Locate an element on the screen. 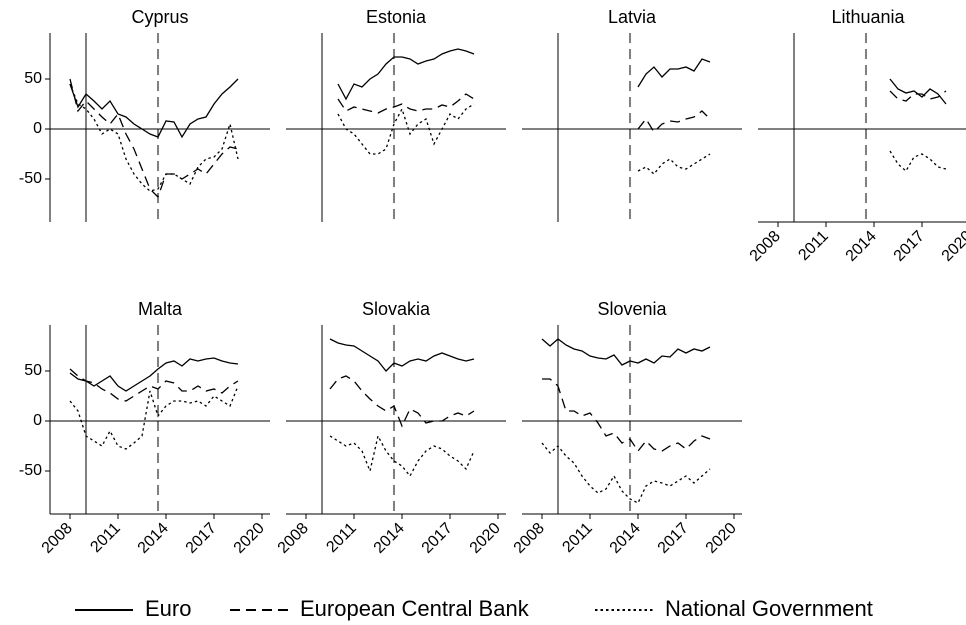 This screenshot has height=625, width=966. panel-title: Latvia is located at coordinates (632, 17).